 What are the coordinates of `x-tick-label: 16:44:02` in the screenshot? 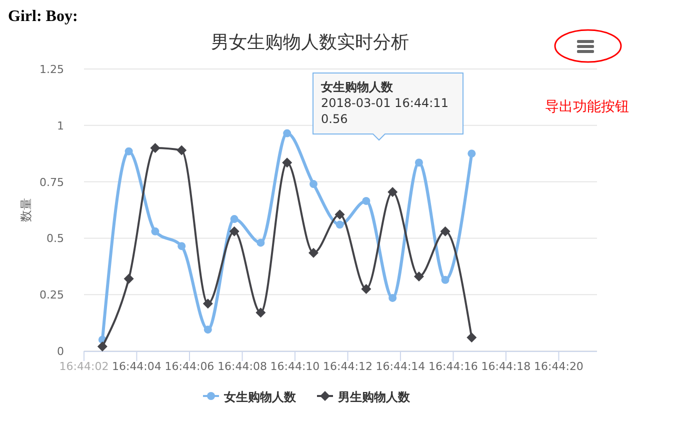 It's located at (84, 366).